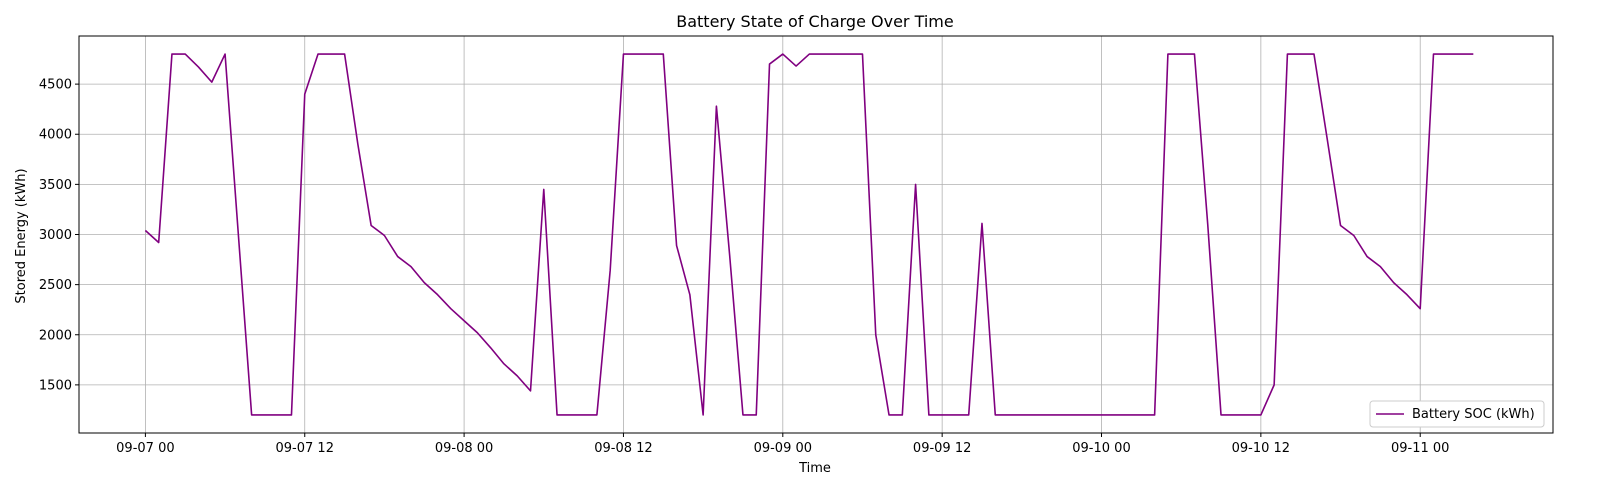  I want to click on x-tick-label: 09-10 12, so click(1261, 448).